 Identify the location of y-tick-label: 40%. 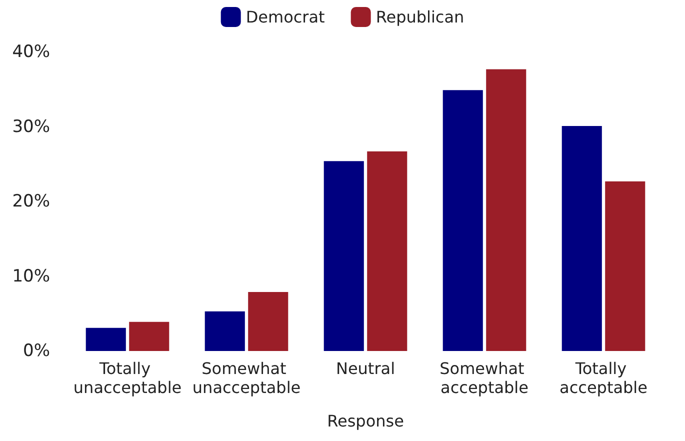
(31, 52).